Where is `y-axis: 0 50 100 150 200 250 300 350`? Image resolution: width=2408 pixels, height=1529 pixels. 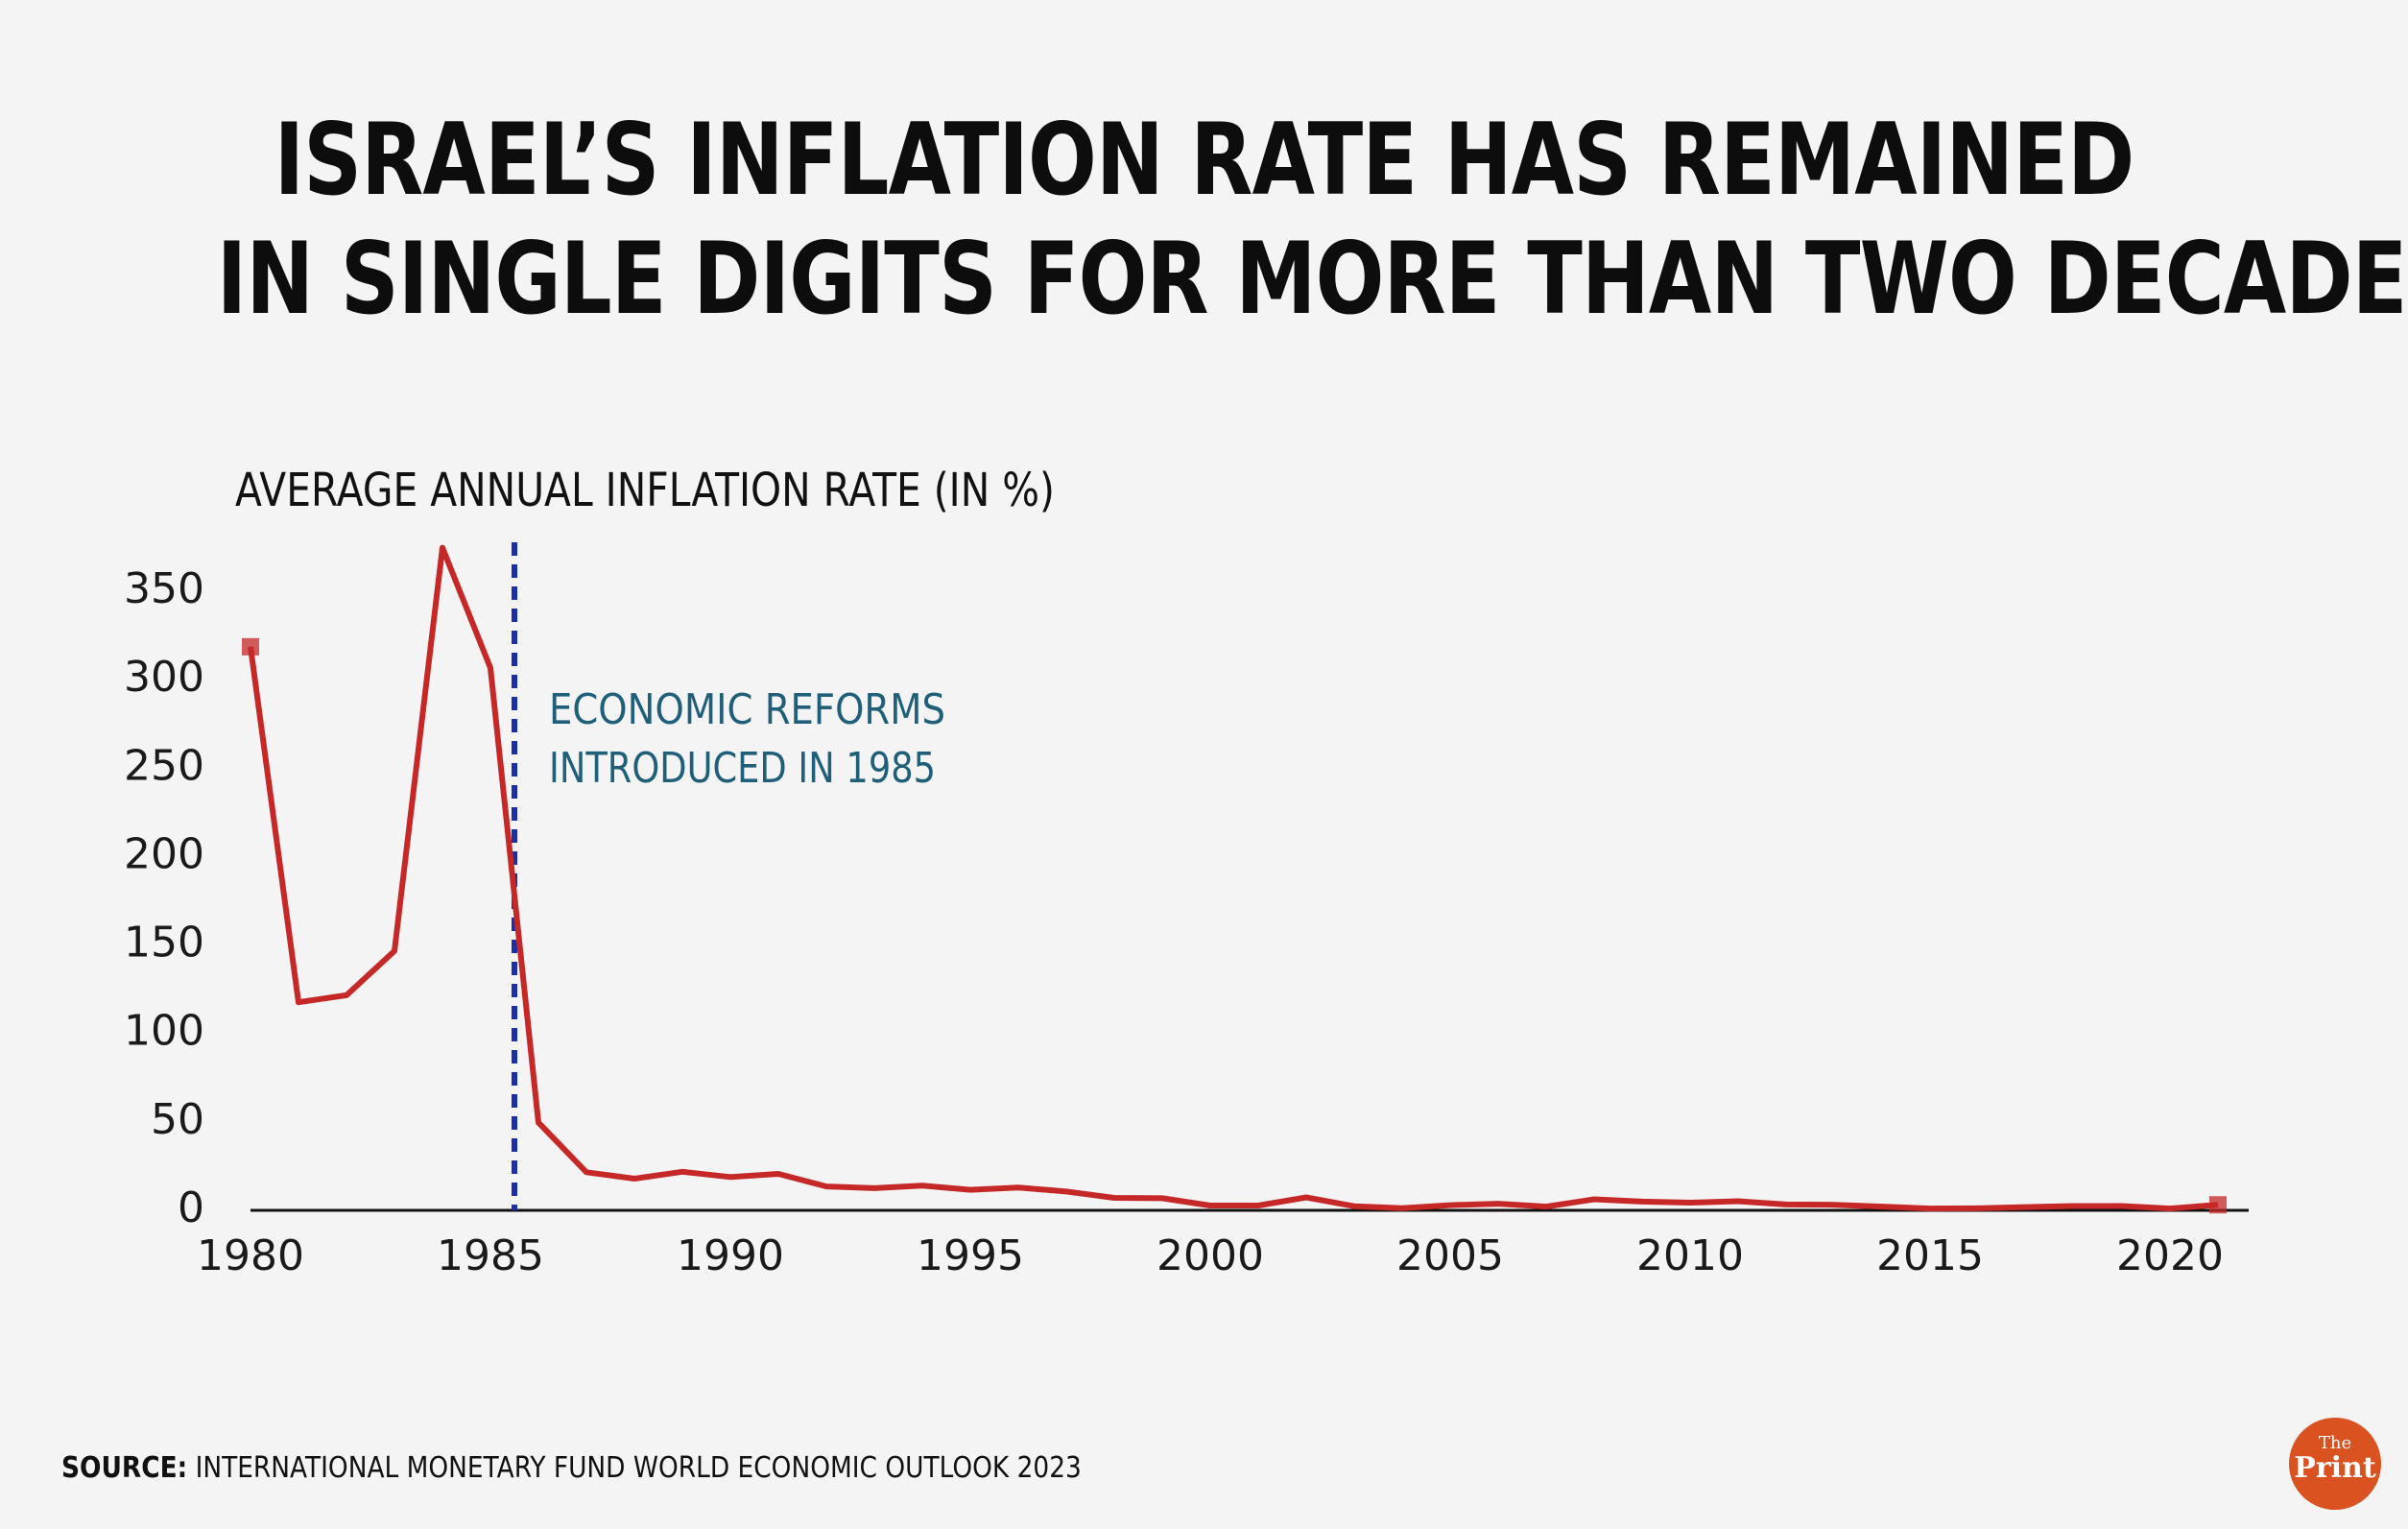
y-axis: 0 50 100 150 200 250 300 350 is located at coordinates (164, 898).